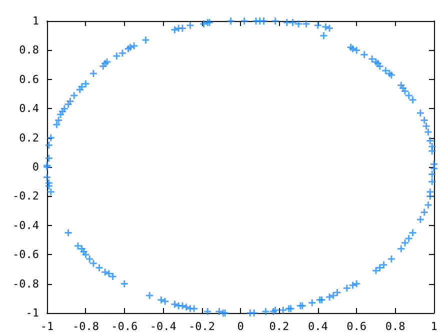 Image resolution: width=448 pixels, height=336 pixels. Describe the element at coordinates (395, 326) in the screenshot. I see `x-tick-label: 0.8` at that location.